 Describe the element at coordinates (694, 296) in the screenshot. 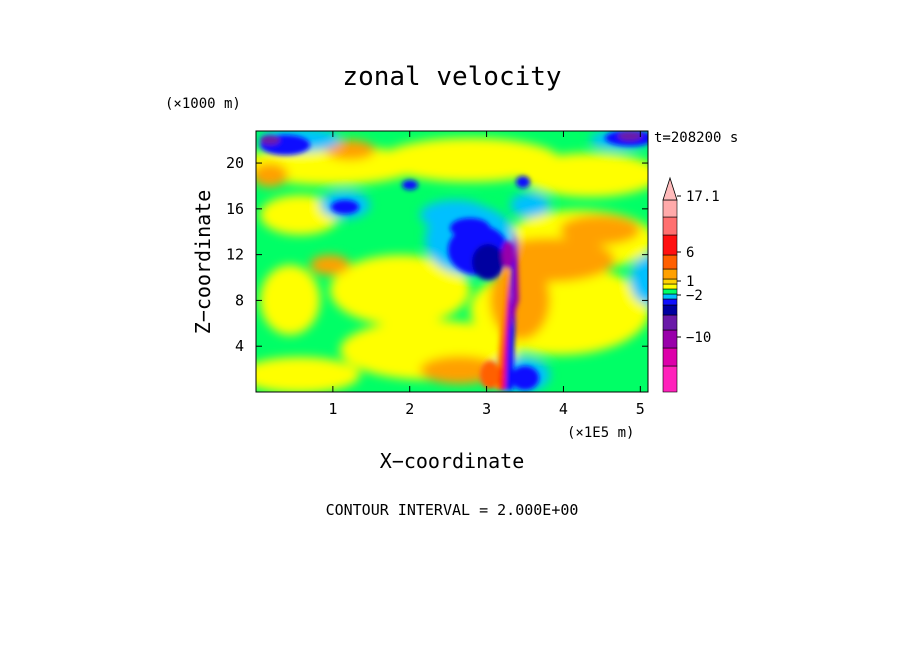

I see `colorbar-label: −2` at that location.